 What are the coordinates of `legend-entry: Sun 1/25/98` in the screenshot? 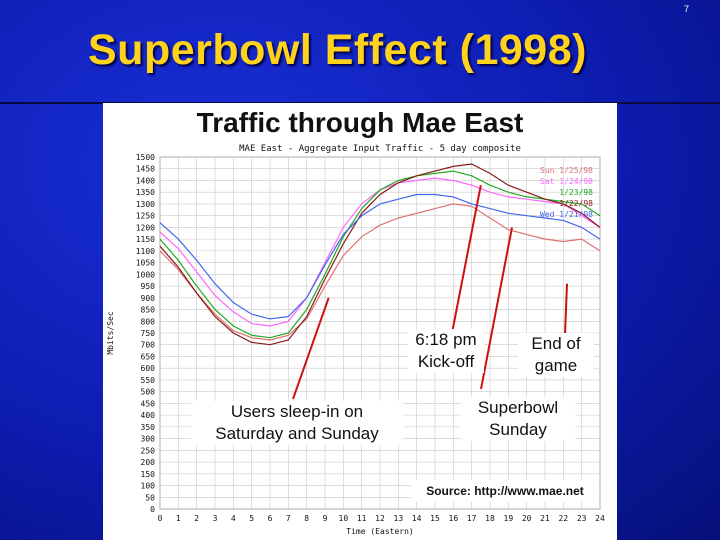 It's located at (566, 170).